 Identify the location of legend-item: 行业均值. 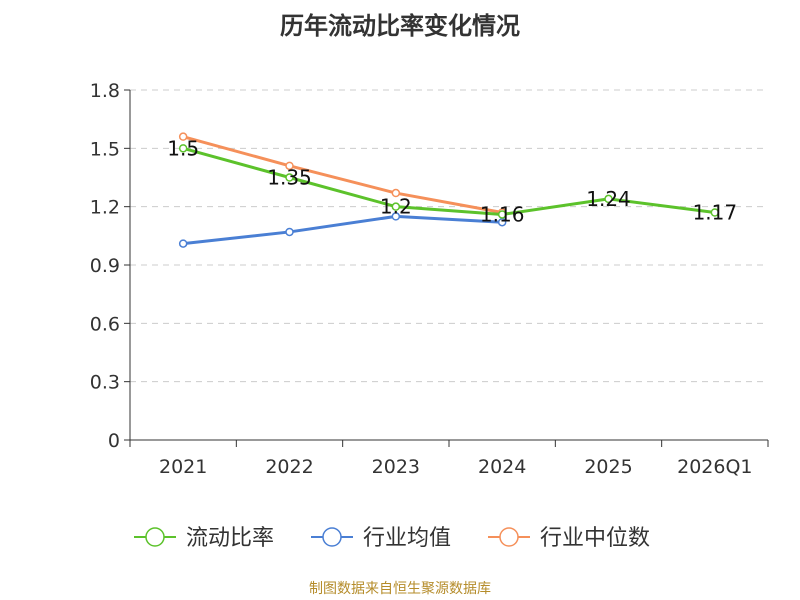
(381, 538).